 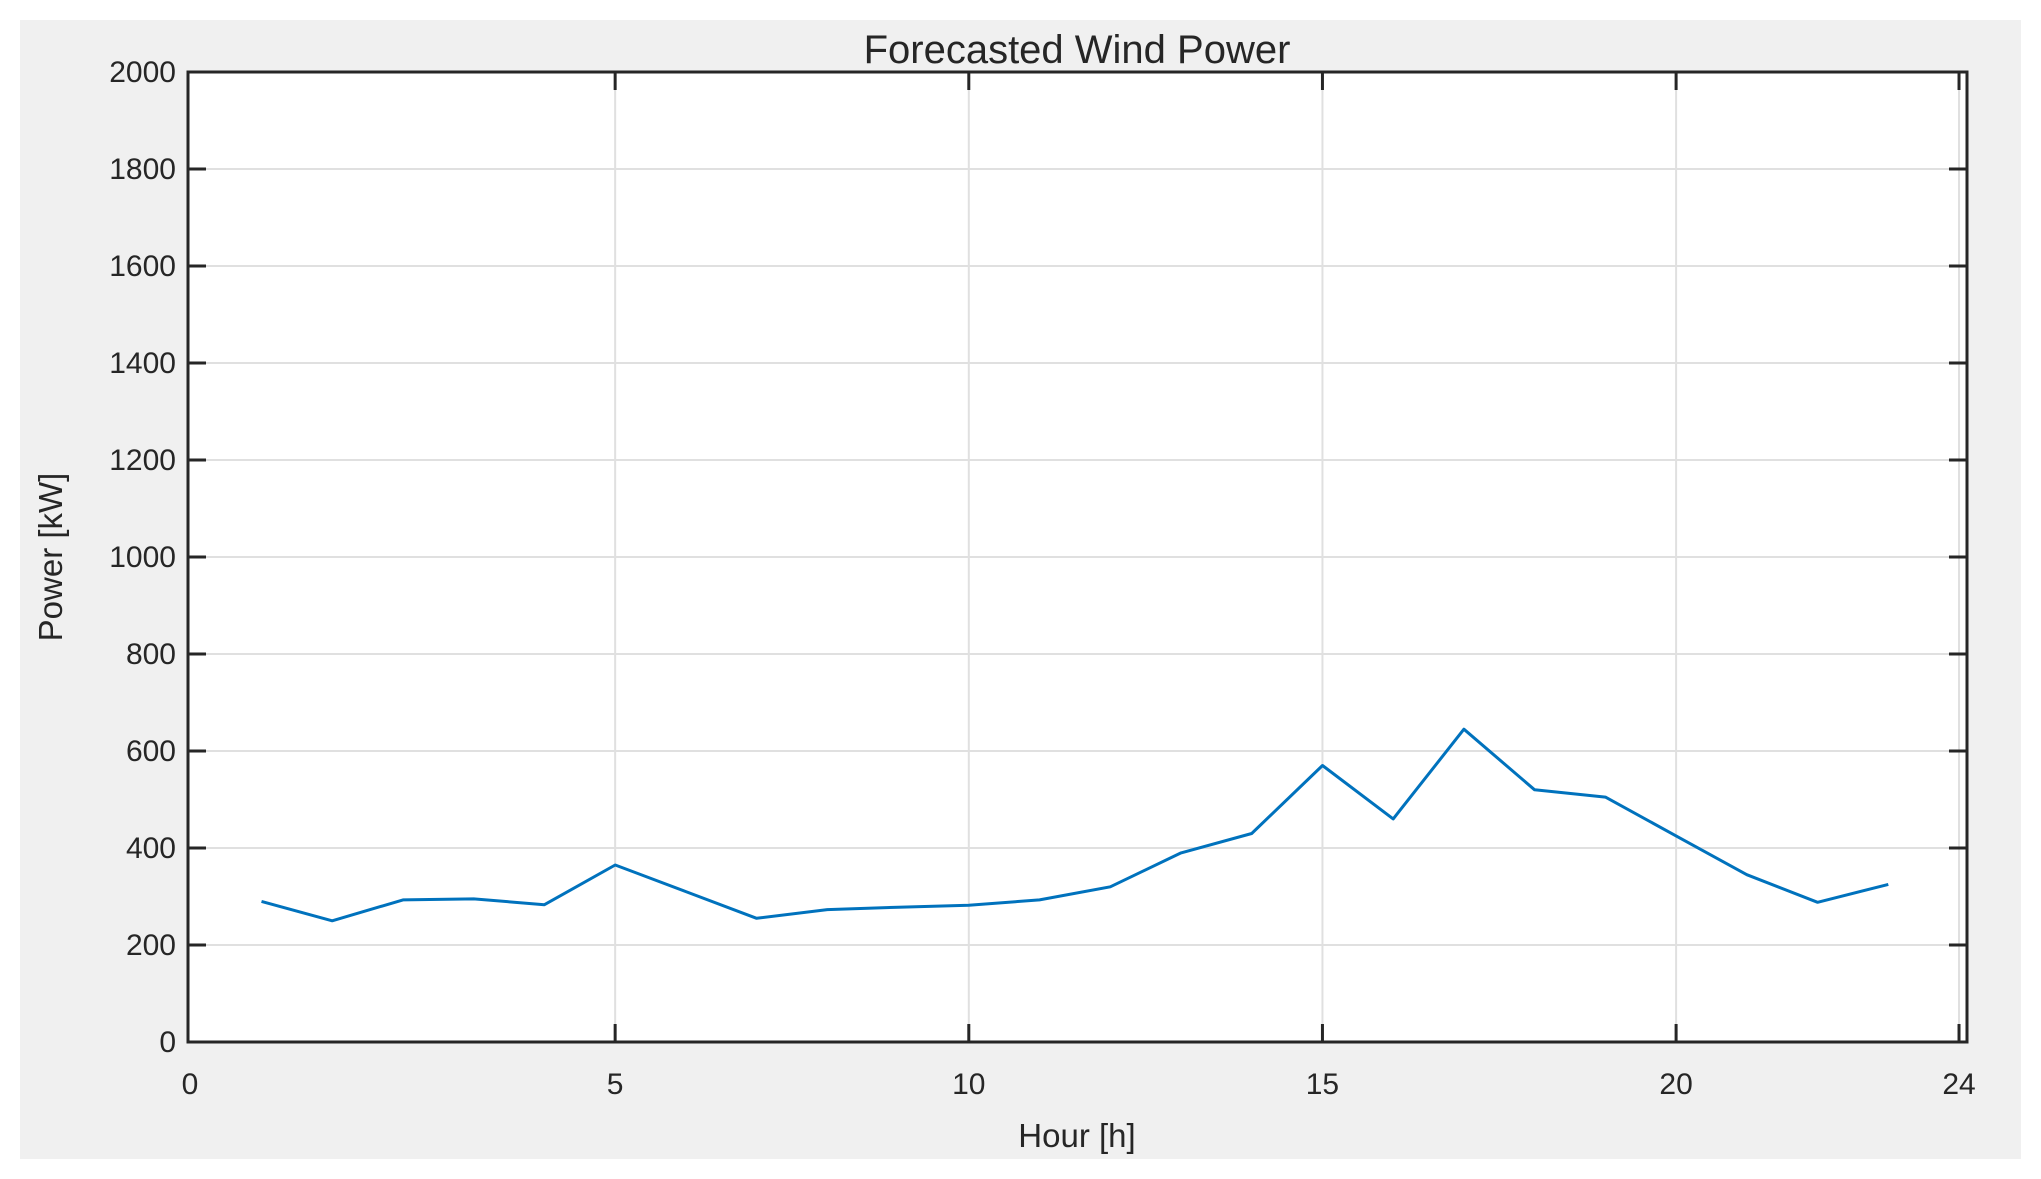 What do you see at coordinates (190, 1084) in the screenshot?
I see `x-tick-label: 0` at bounding box center [190, 1084].